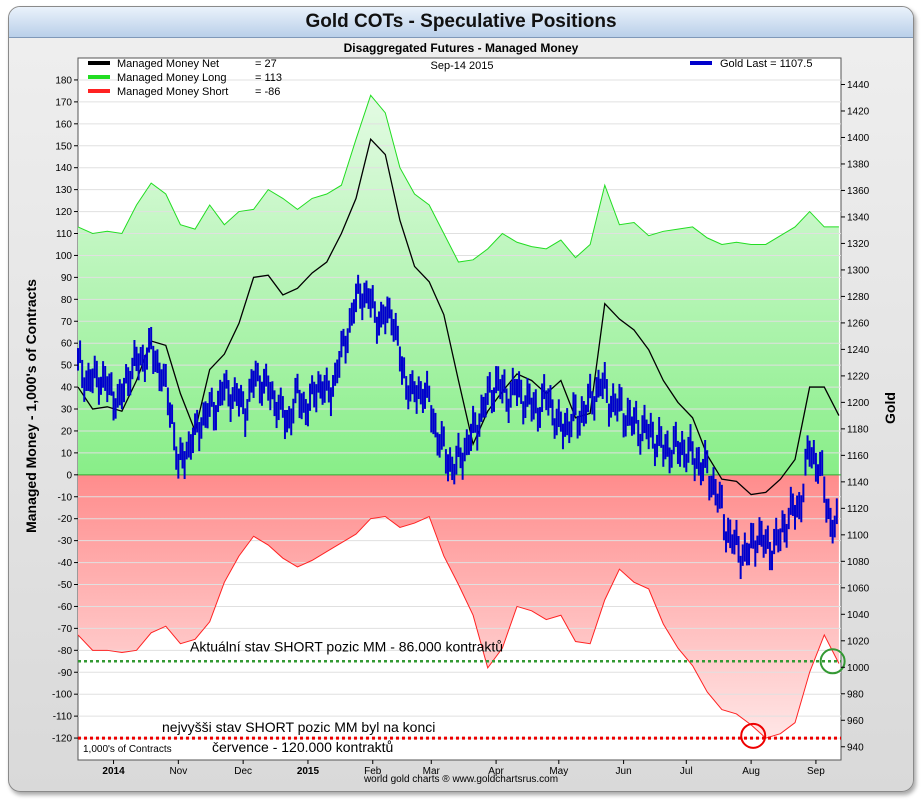 Image resolution: width=921 pixels, height=804 pixels. What do you see at coordinates (858, 138) in the screenshot?
I see `right-tick-label: 1400` at bounding box center [858, 138].